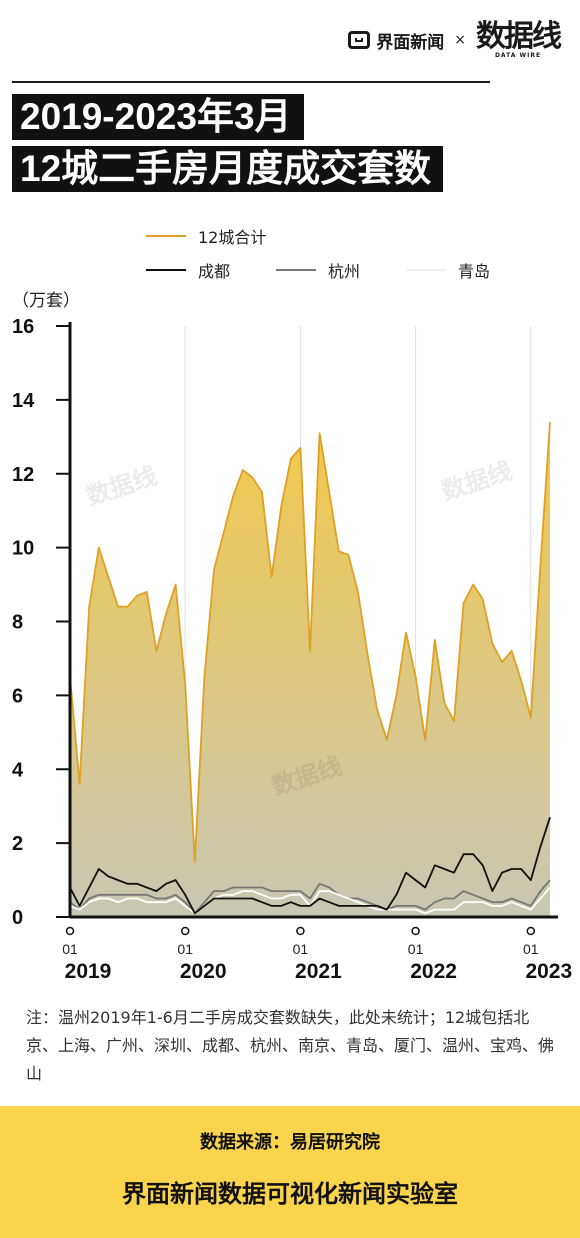 The width and height of the screenshot is (580, 1238). What do you see at coordinates (296, 270) in the screenshot?
I see `legend-swatch-hangzhou` at bounding box center [296, 270].